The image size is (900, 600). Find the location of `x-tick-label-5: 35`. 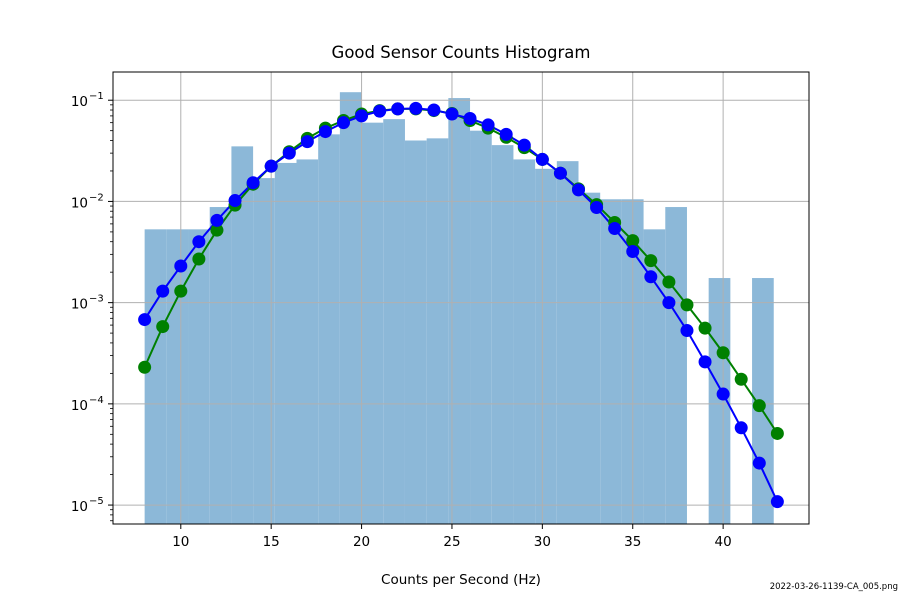

x-tick-label-5: 35 is located at coordinates (632, 542).